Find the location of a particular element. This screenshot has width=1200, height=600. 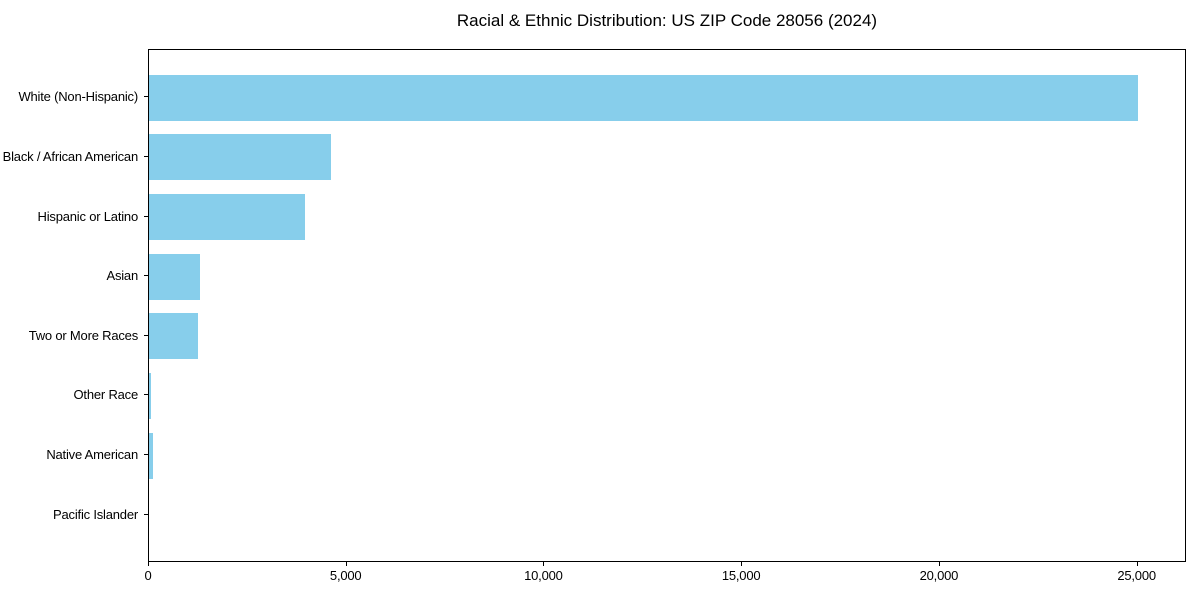

y-axis-label: Hispanic or Latino is located at coordinates (88, 216).